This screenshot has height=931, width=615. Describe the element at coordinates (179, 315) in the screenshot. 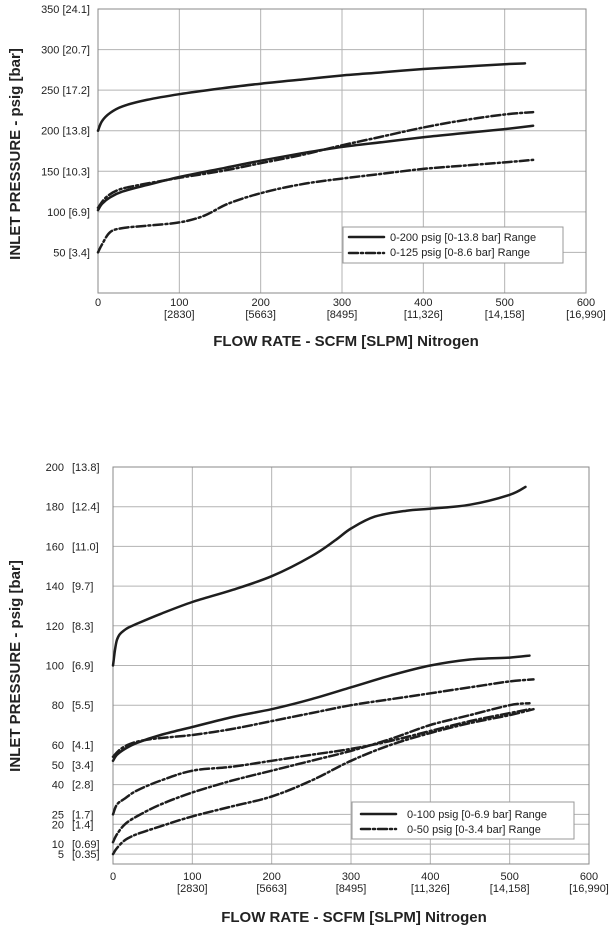

I see `chart-1-x-tick-sublabel: [2830]` at that location.